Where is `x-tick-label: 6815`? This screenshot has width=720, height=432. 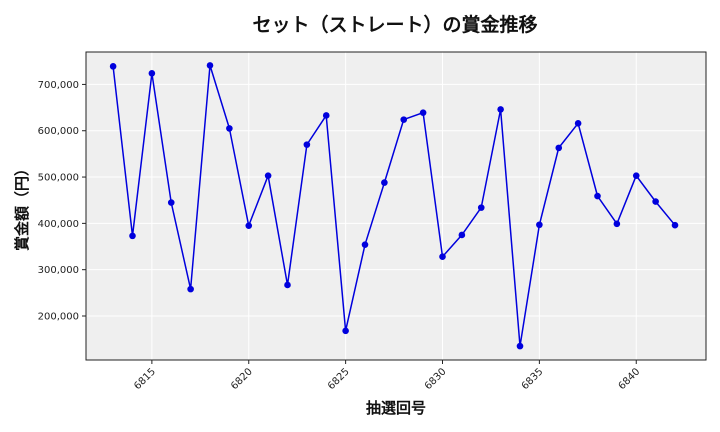
x-tick-label: 6815 is located at coordinates (145, 379).